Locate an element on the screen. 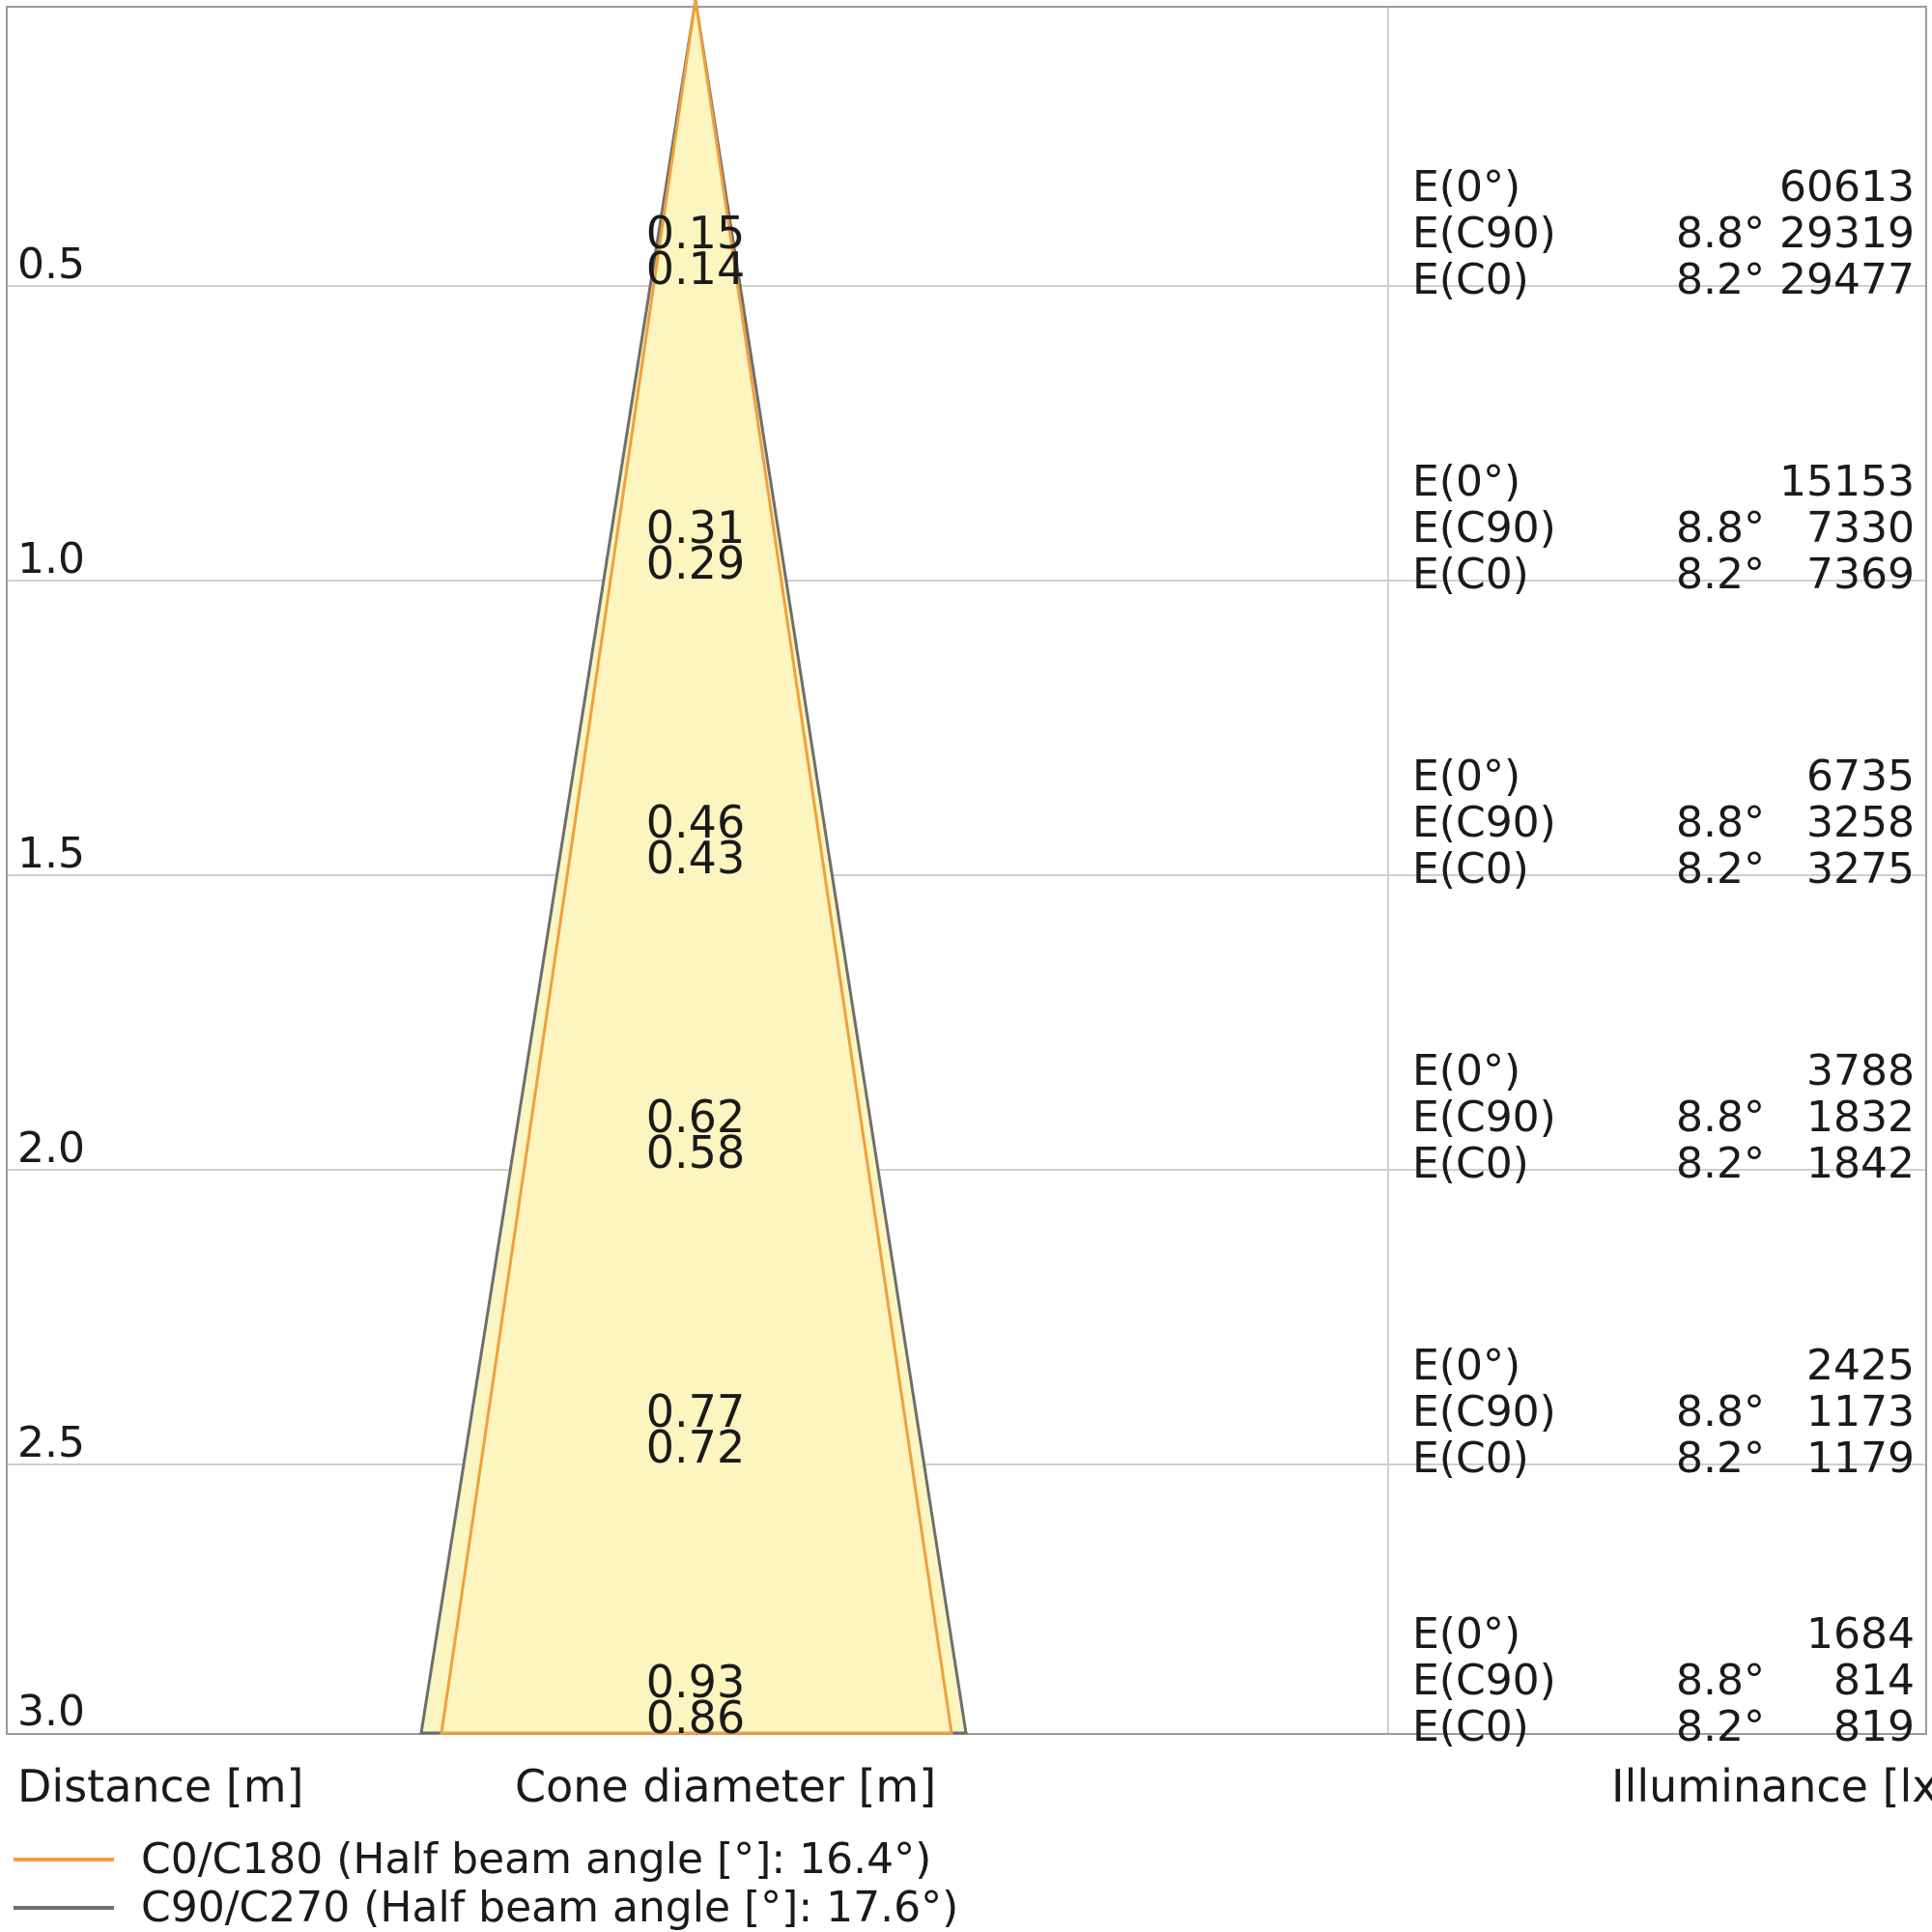 The height and width of the screenshot is (1932, 1932). cone-diameter-c90-2: 0.46 is located at coordinates (695, 822).